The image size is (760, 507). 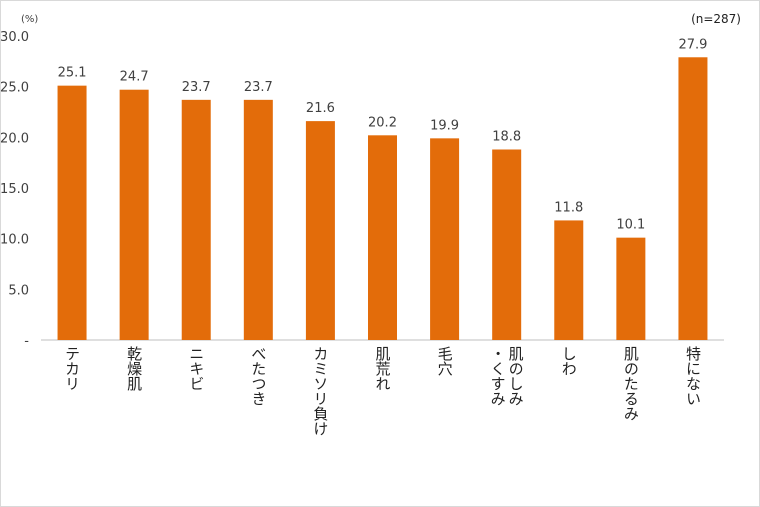 I want to click on data-label: 21.6, so click(x=320, y=108).